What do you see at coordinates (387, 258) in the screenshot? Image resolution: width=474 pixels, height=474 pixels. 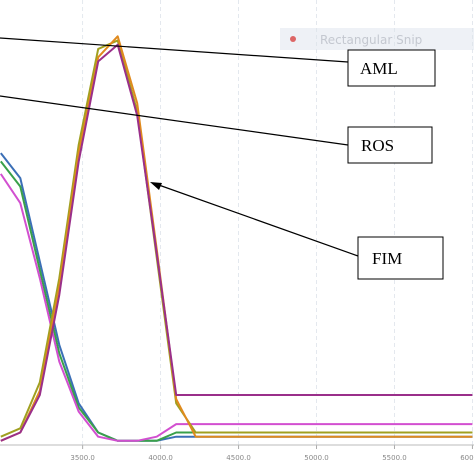 I see `annotation: FIM` at bounding box center [387, 258].